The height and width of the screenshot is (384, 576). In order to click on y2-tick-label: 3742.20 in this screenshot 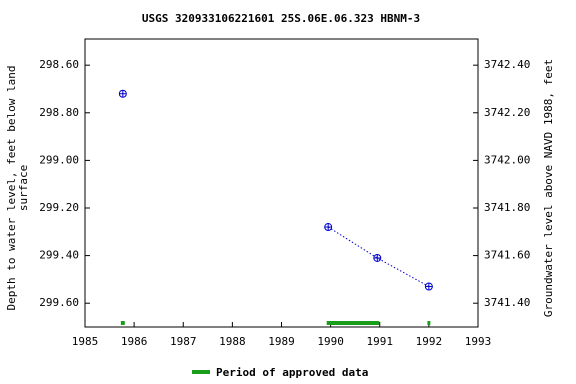, I will do `click(507, 112)`.